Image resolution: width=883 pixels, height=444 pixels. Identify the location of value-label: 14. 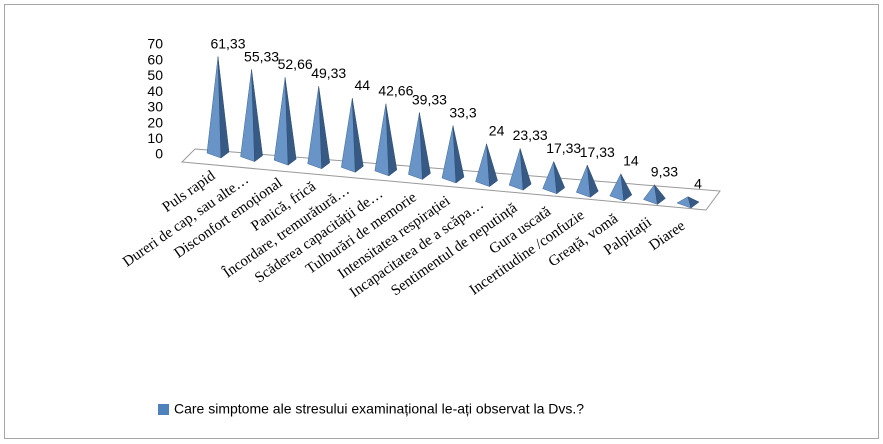
(631, 161).